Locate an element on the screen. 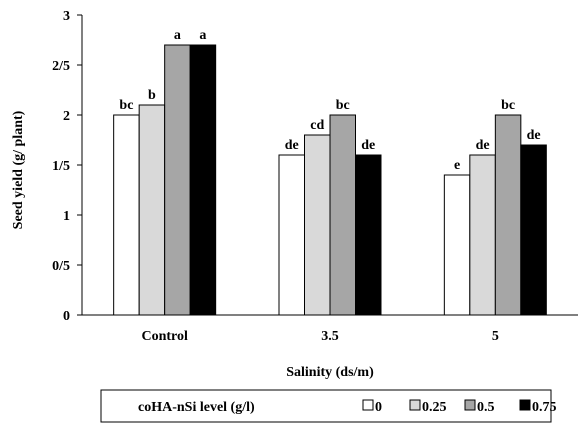 Image resolution: width=582 pixels, height=425 pixels. y-tick-label: 2 is located at coordinates (66, 116).